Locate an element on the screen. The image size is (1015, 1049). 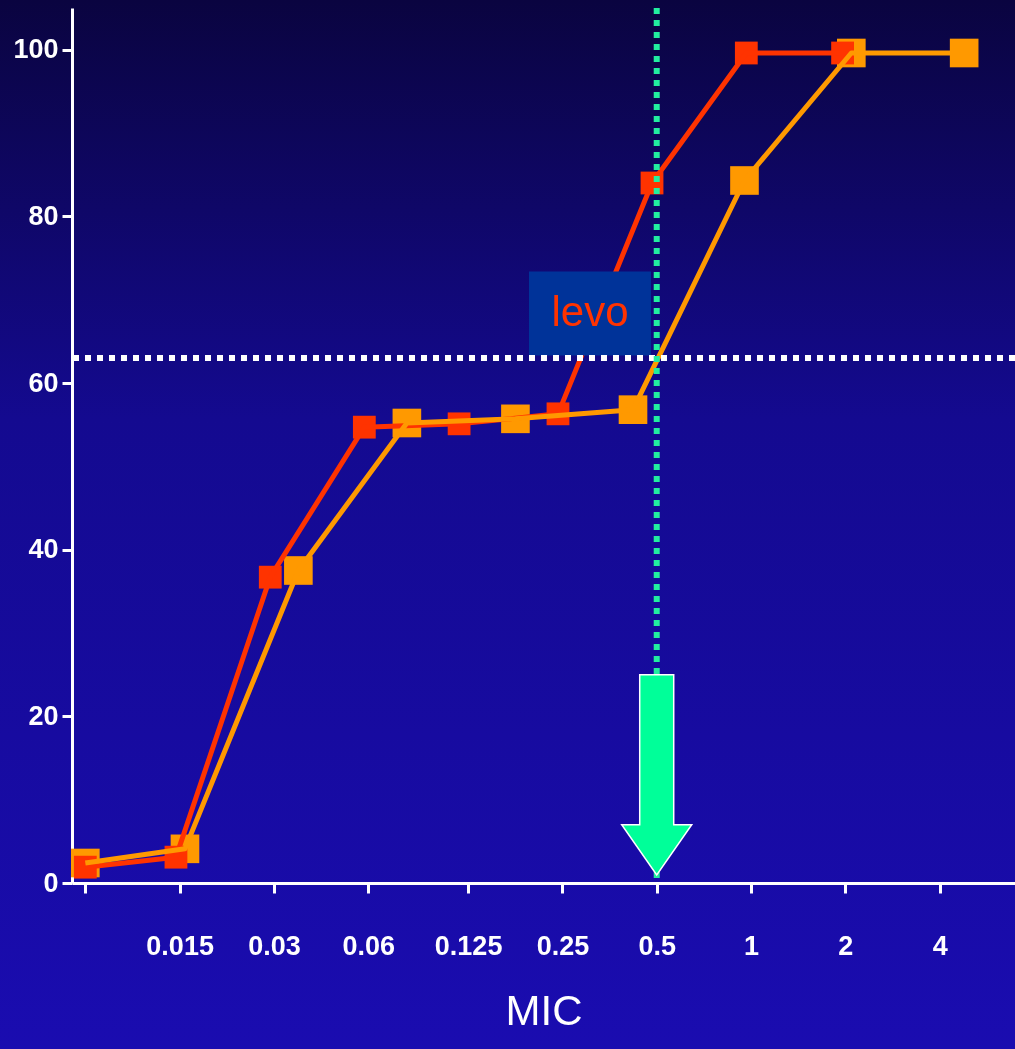
y-tick-label: 0 is located at coordinates (51, 882).